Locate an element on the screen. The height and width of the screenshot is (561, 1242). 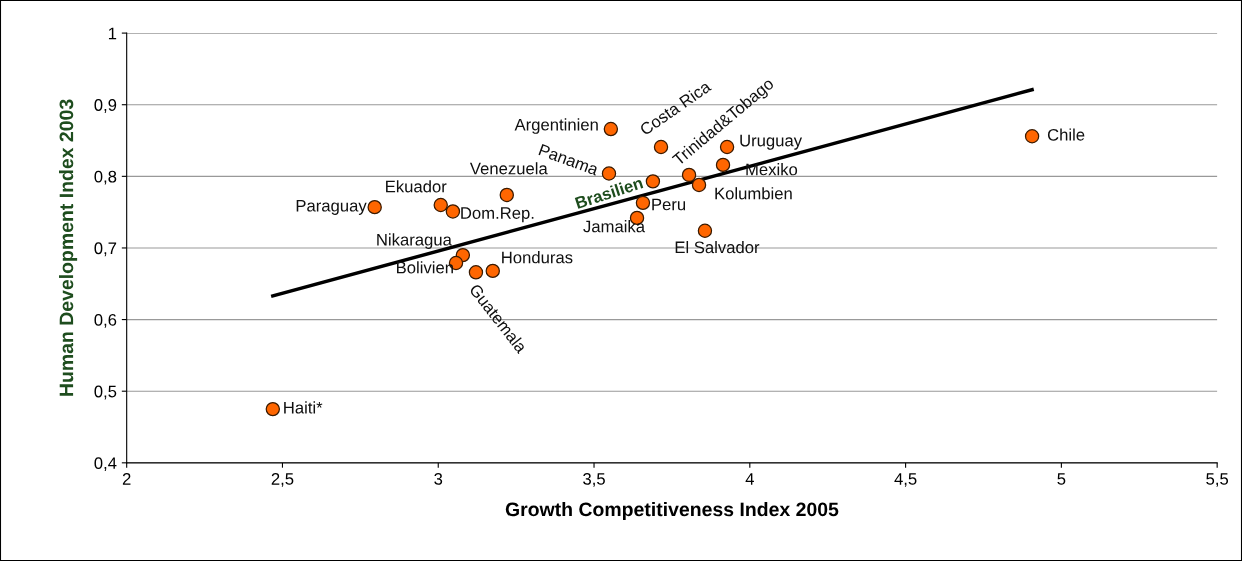
annotation: Ekuador is located at coordinates (416, 186).